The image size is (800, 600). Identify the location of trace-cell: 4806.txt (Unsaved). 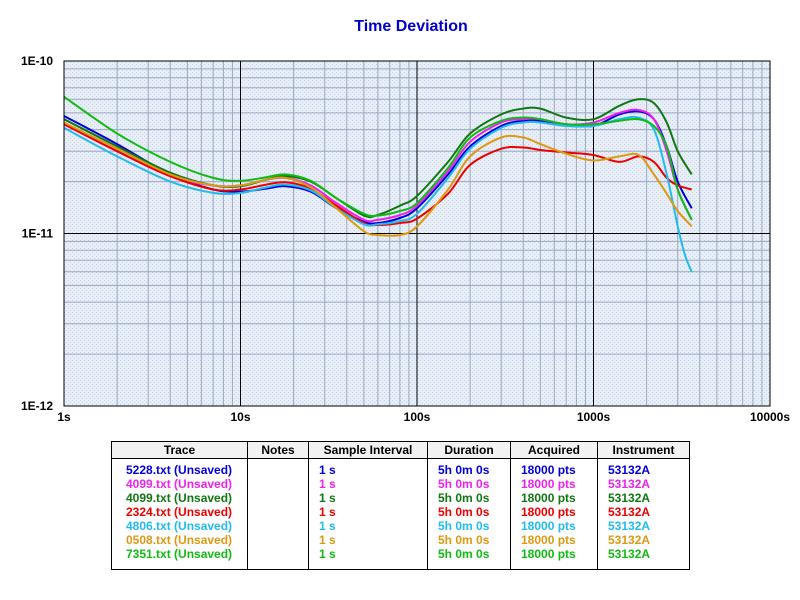
(179, 526).